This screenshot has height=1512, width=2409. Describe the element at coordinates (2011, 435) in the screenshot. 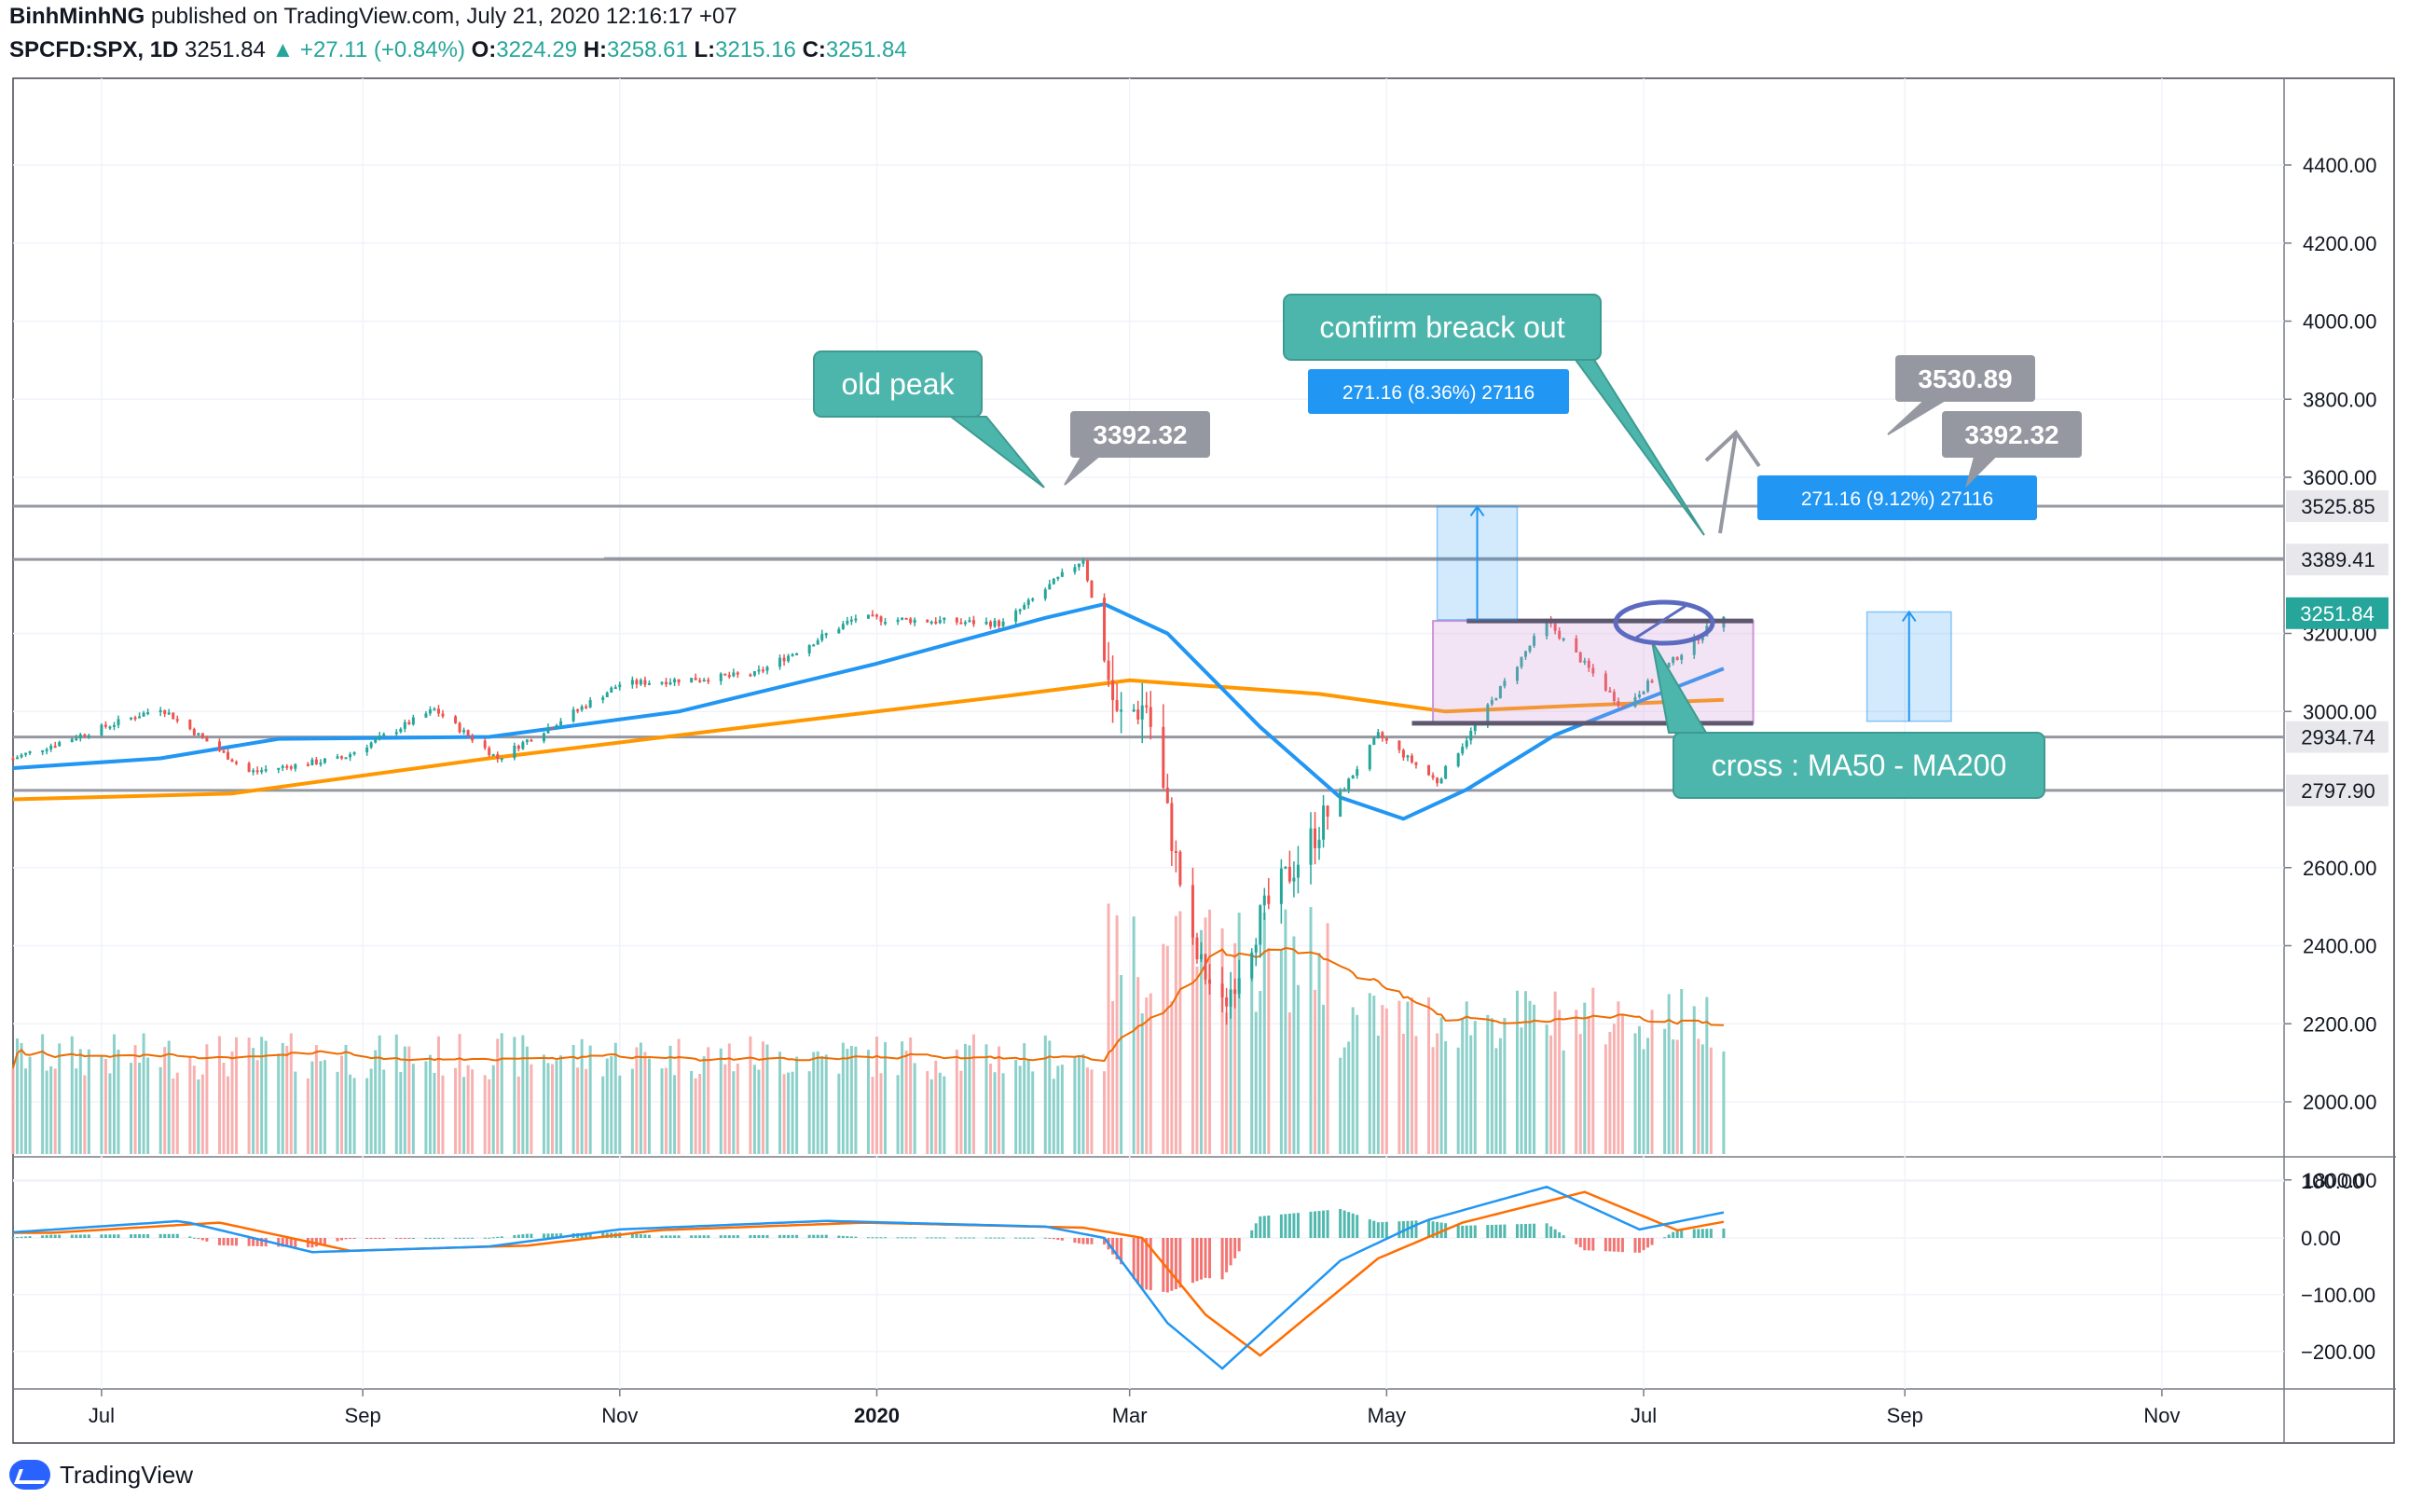

I see `peak-price-label-right: 3392.32` at that location.